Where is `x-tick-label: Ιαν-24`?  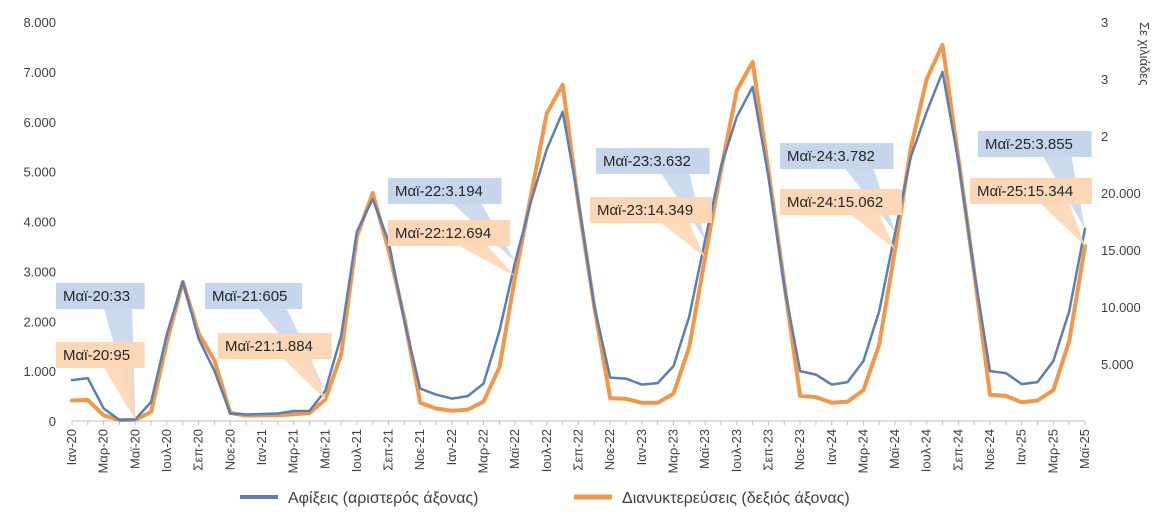
x-tick-label: Ιαν-24 is located at coordinates (831, 447).